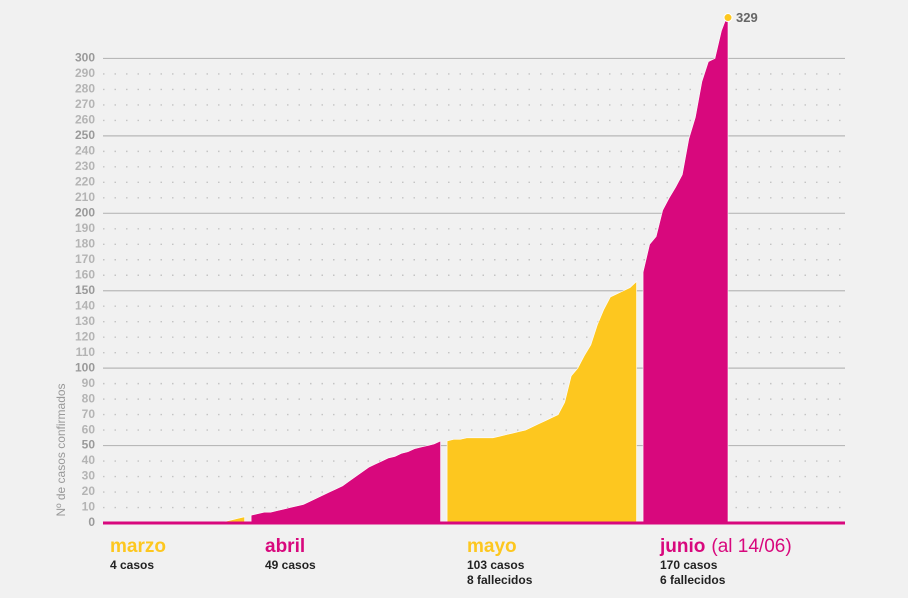 This screenshot has width=908, height=598. Describe the element at coordinates (689, 565) in the screenshot. I see `month-summary: 170 casos` at that location.